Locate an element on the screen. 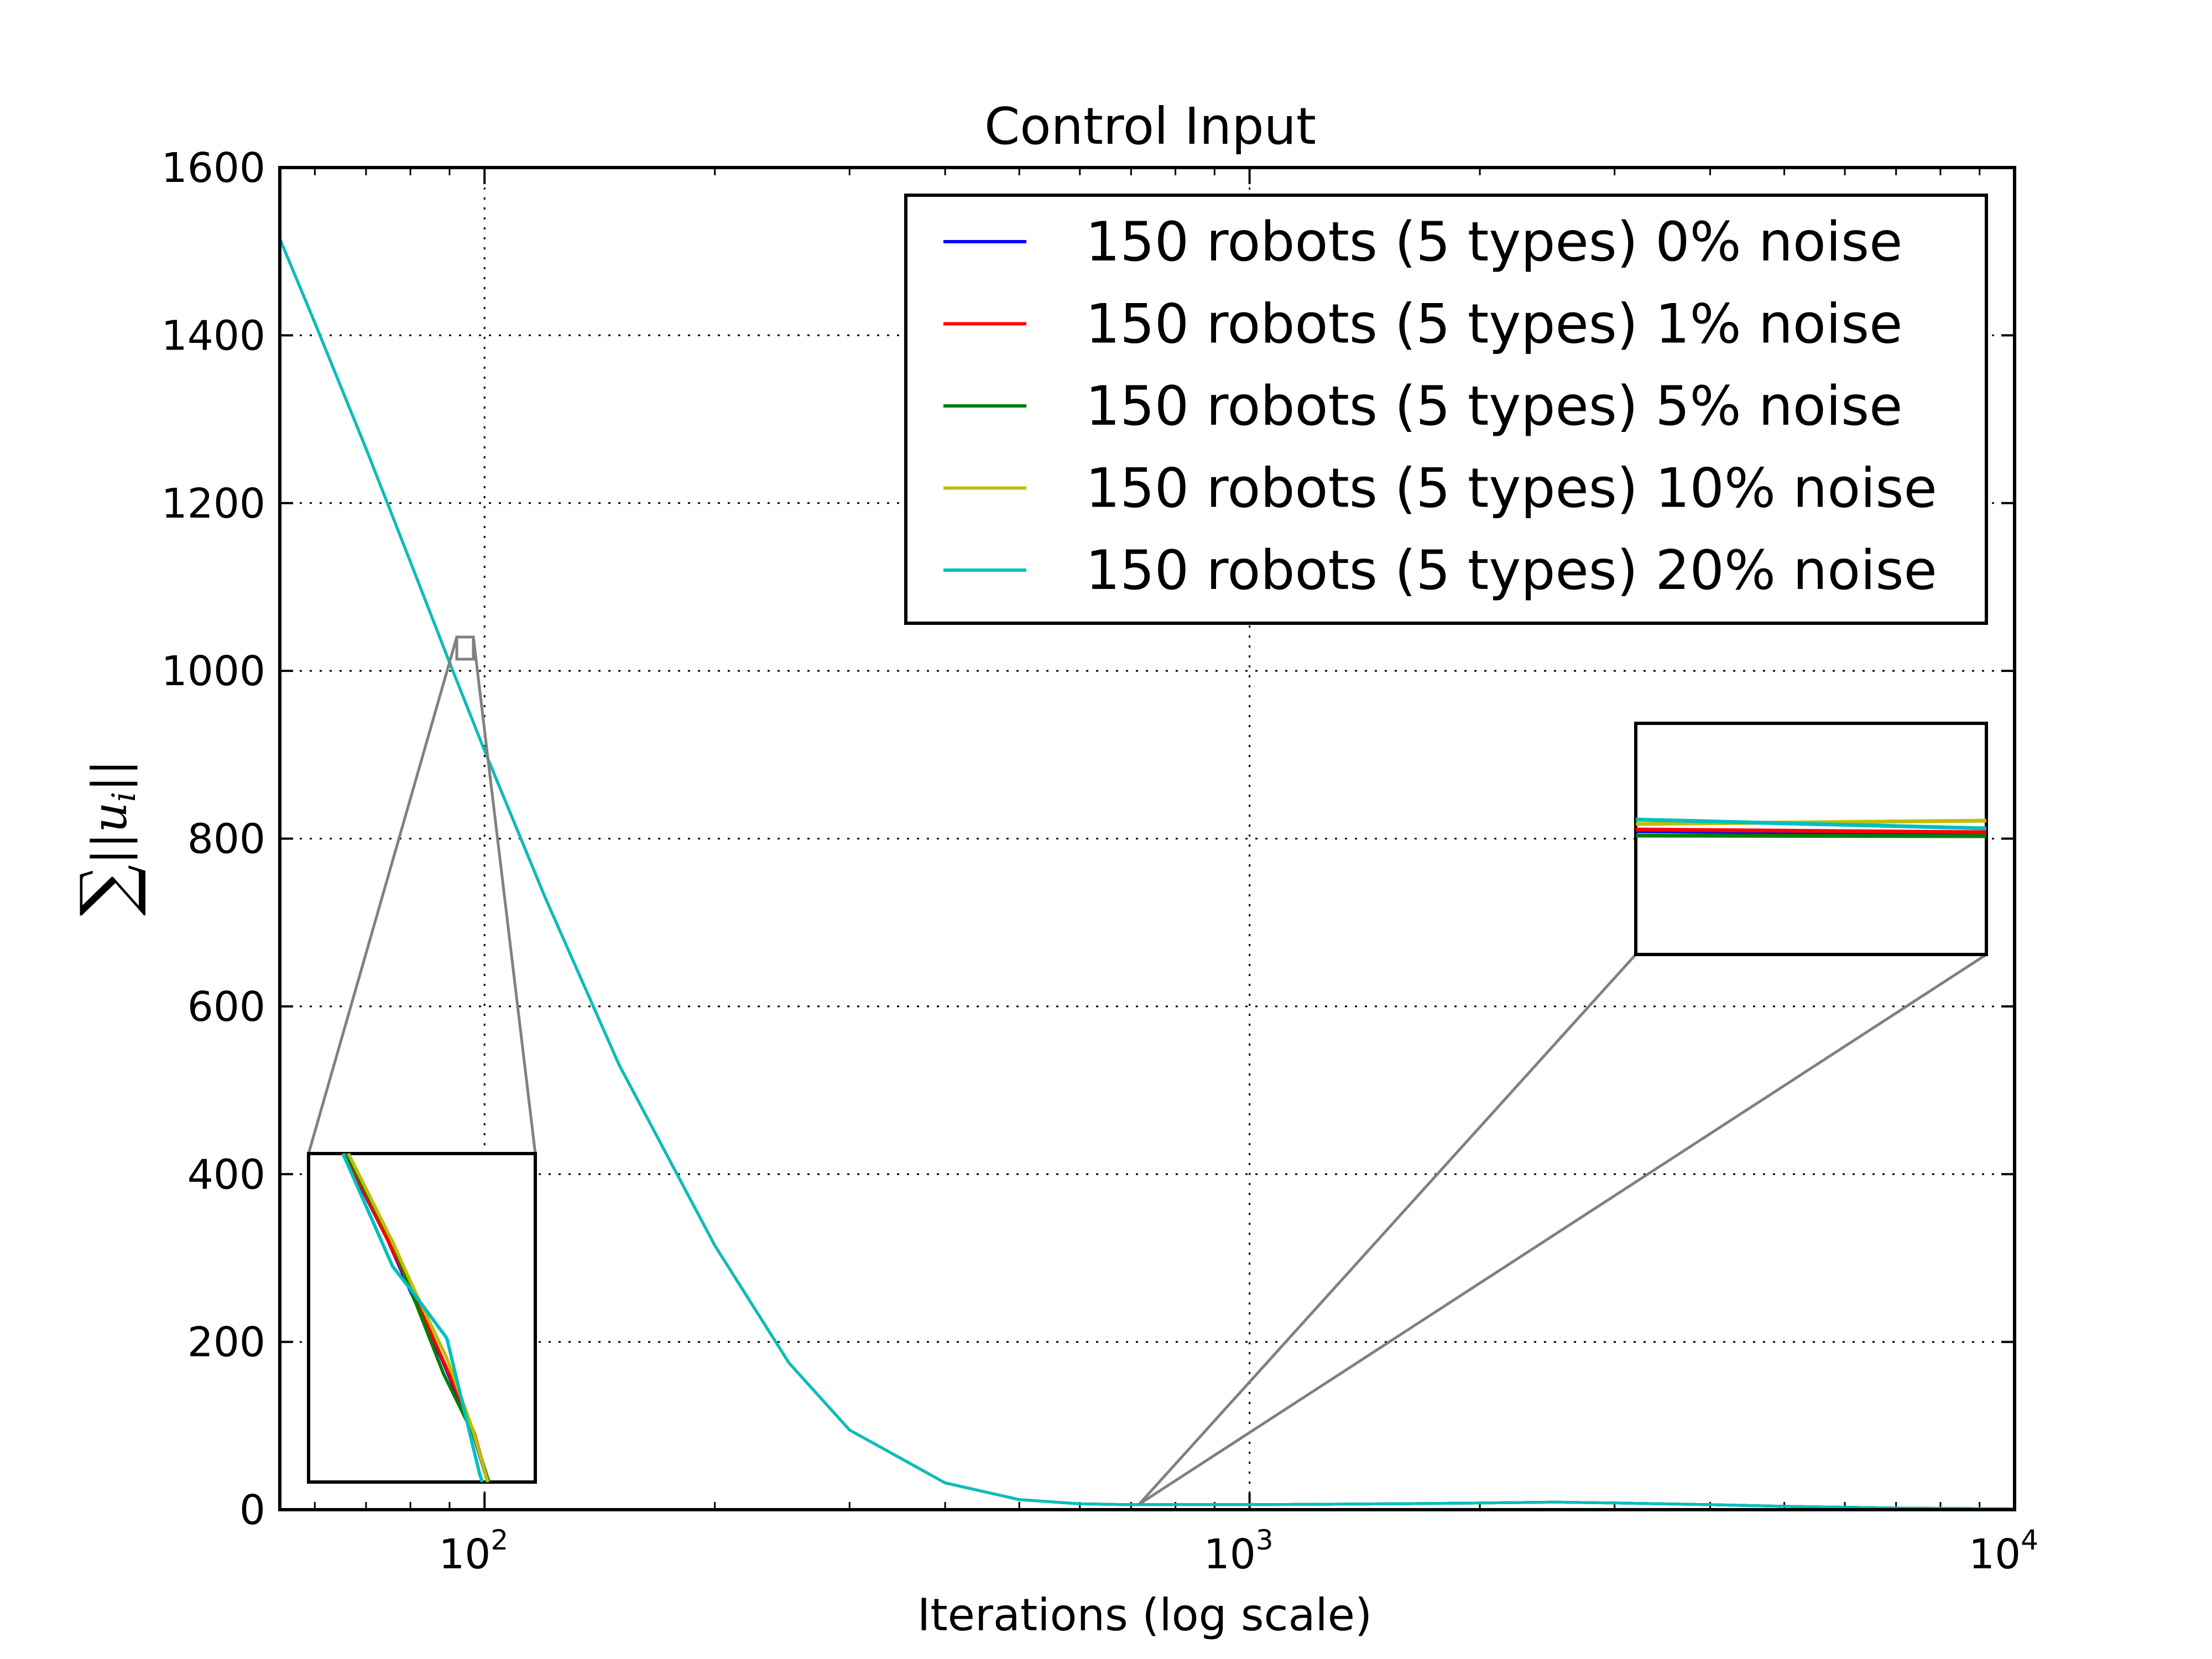  x-tick-label: 10² is located at coordinates (474, 1551).